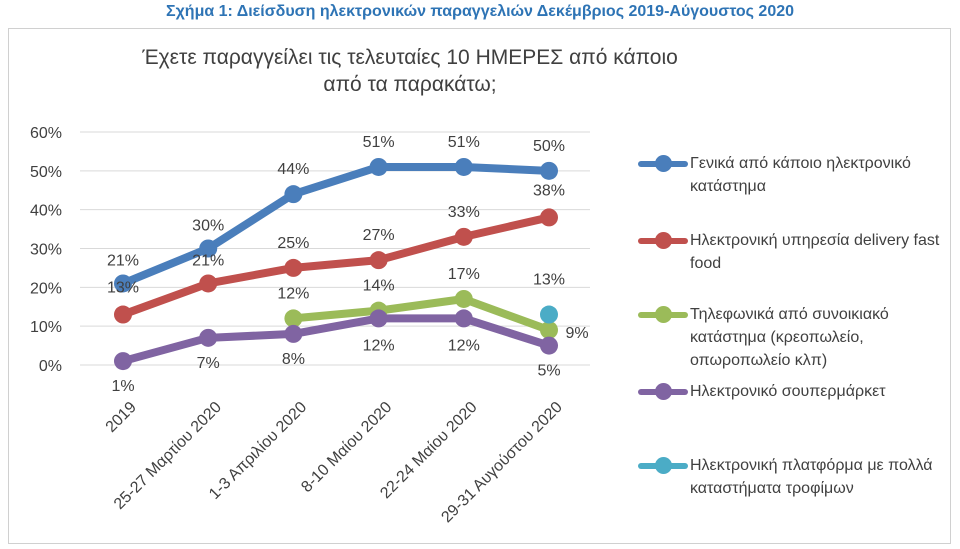 Image resolution: width=960 pixels, height=549 pixels. What do you see at coordinates (293, 243) in the screenshot?
I see `data-label: 25%` at bounding box center [293, 243].